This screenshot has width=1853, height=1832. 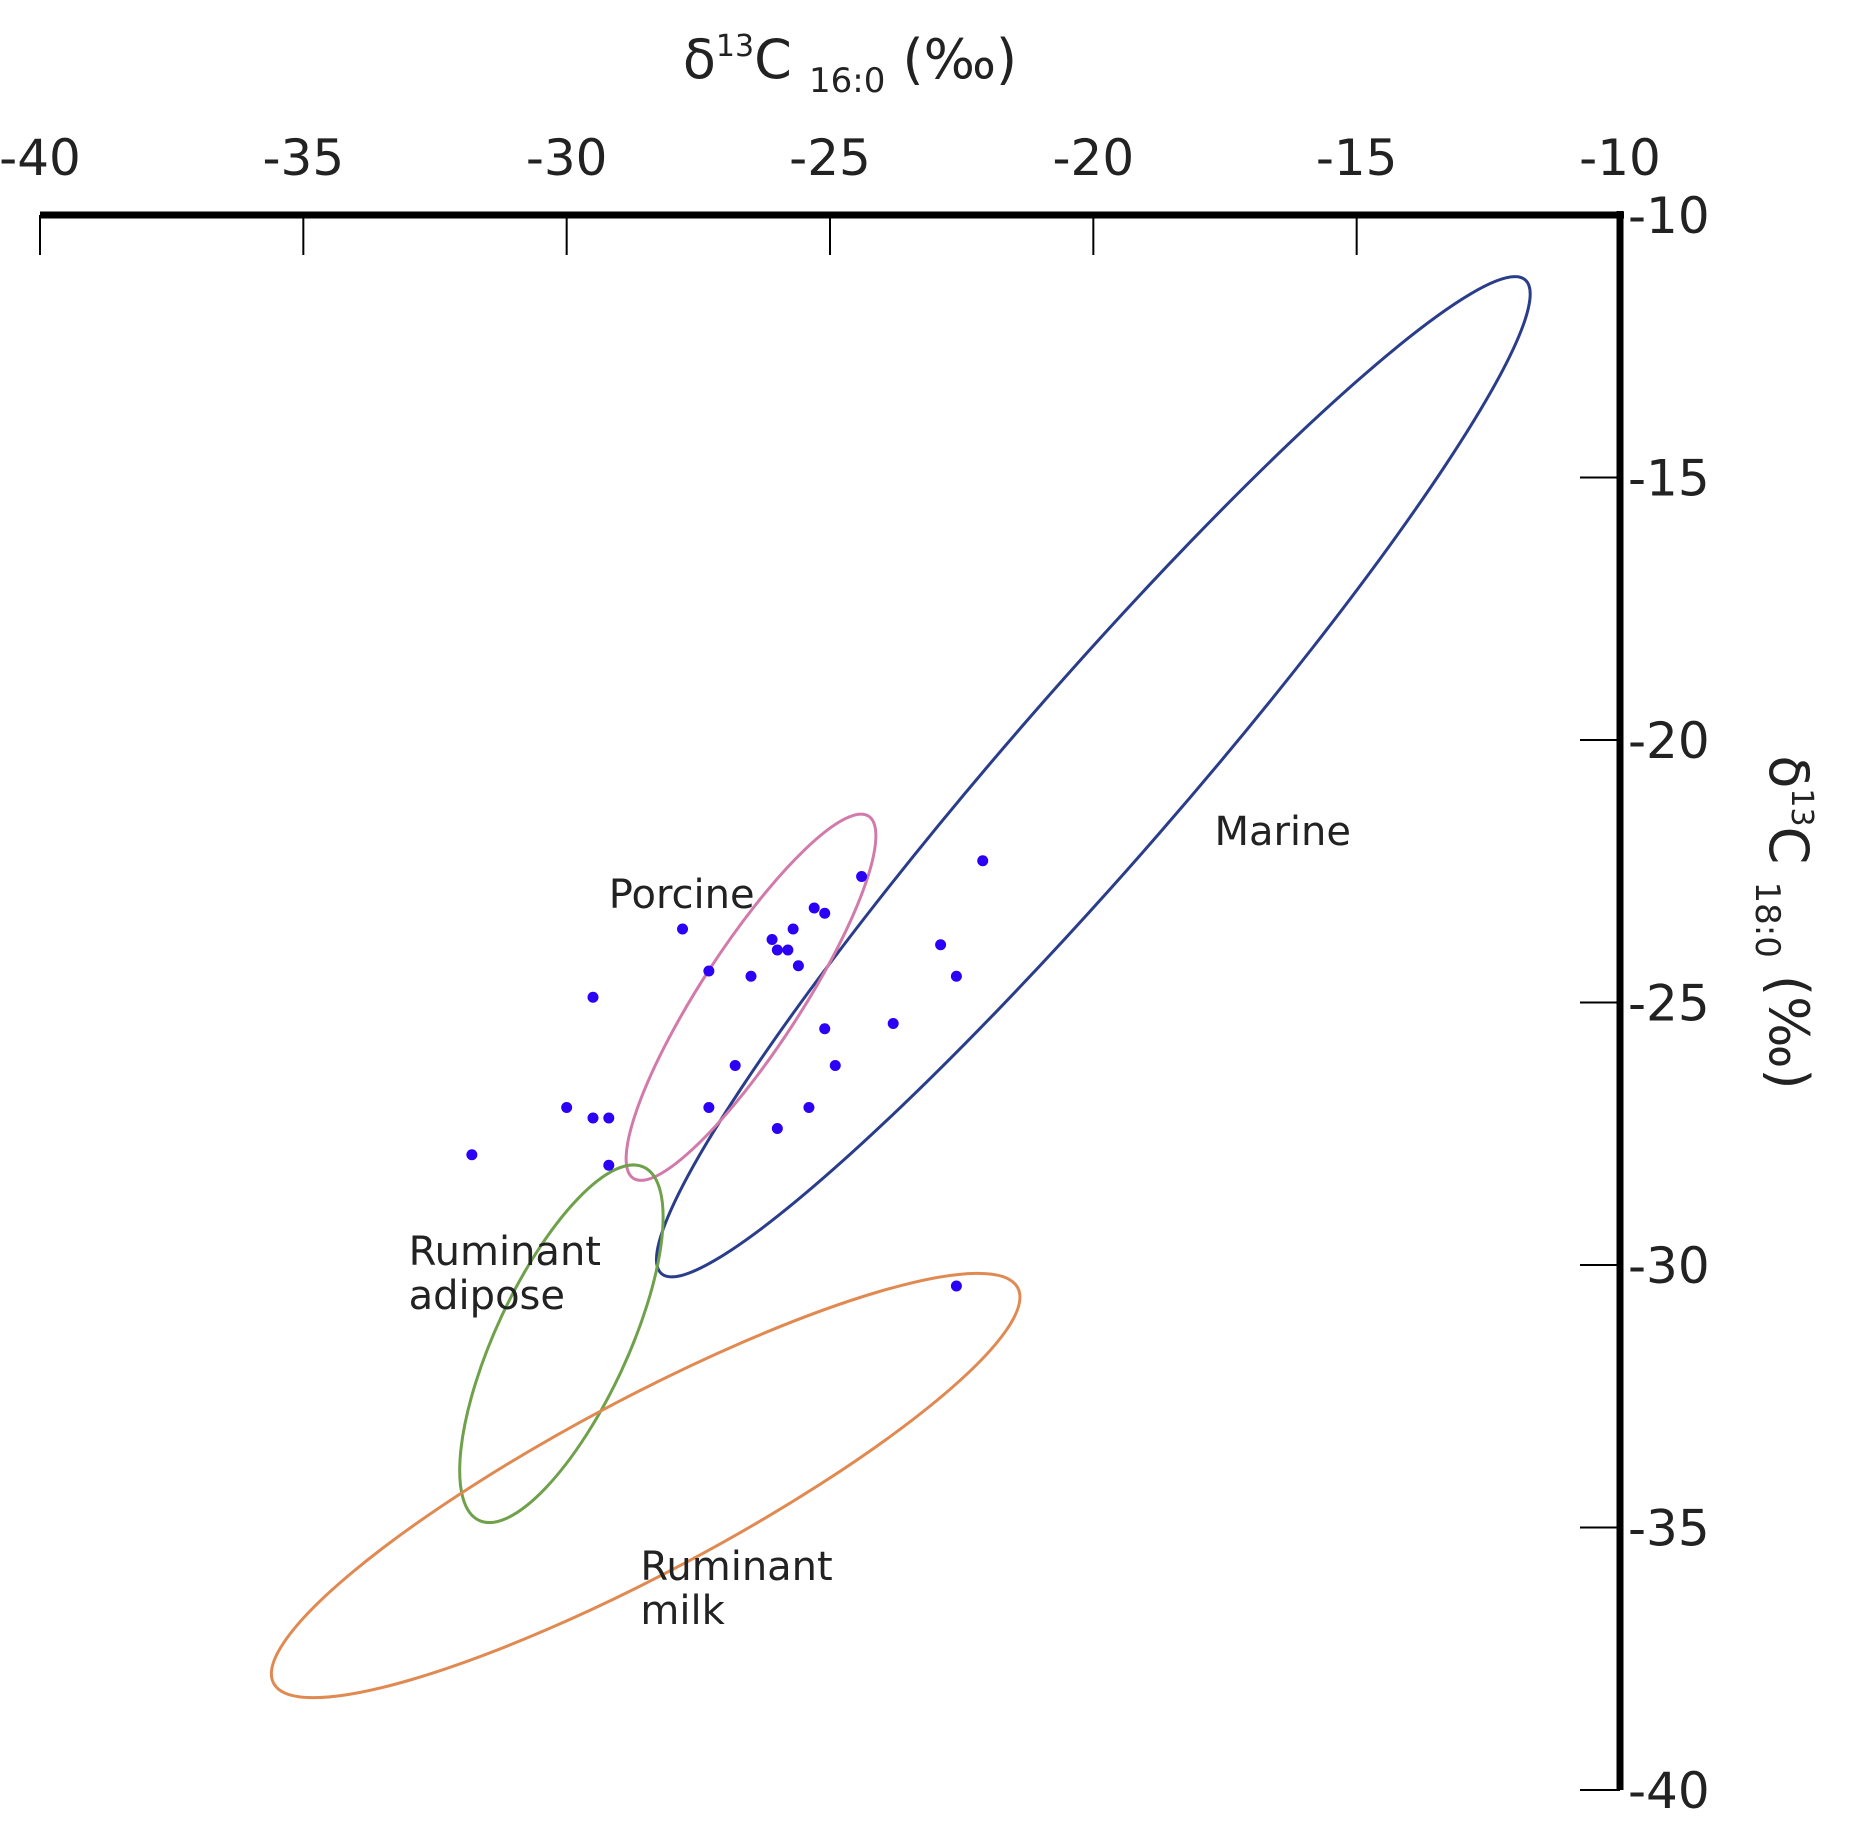 What do you see at coordinates (1669, 216) in the screenshot?
I see `y-tick-label: -10` at bounding box center [1669, 216].